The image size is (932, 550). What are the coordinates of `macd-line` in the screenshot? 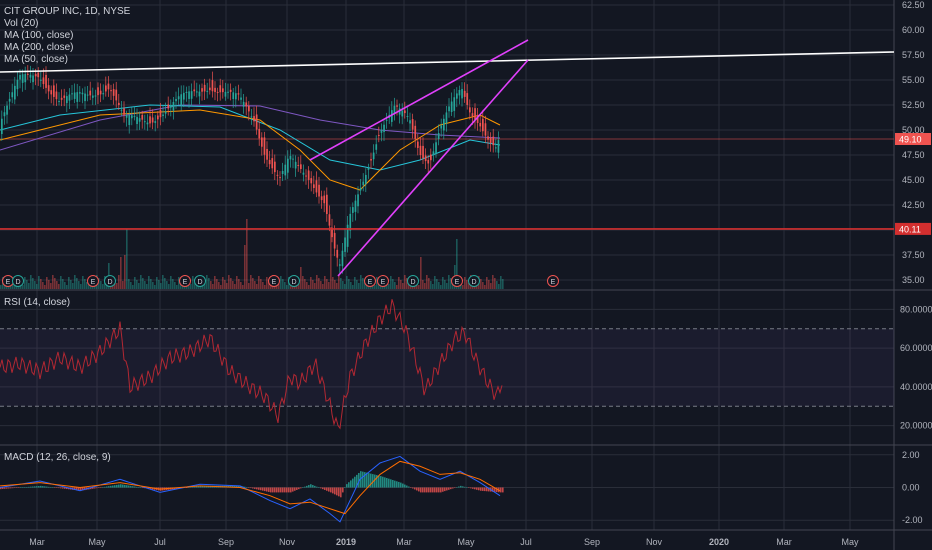 It's located at (250, 489).